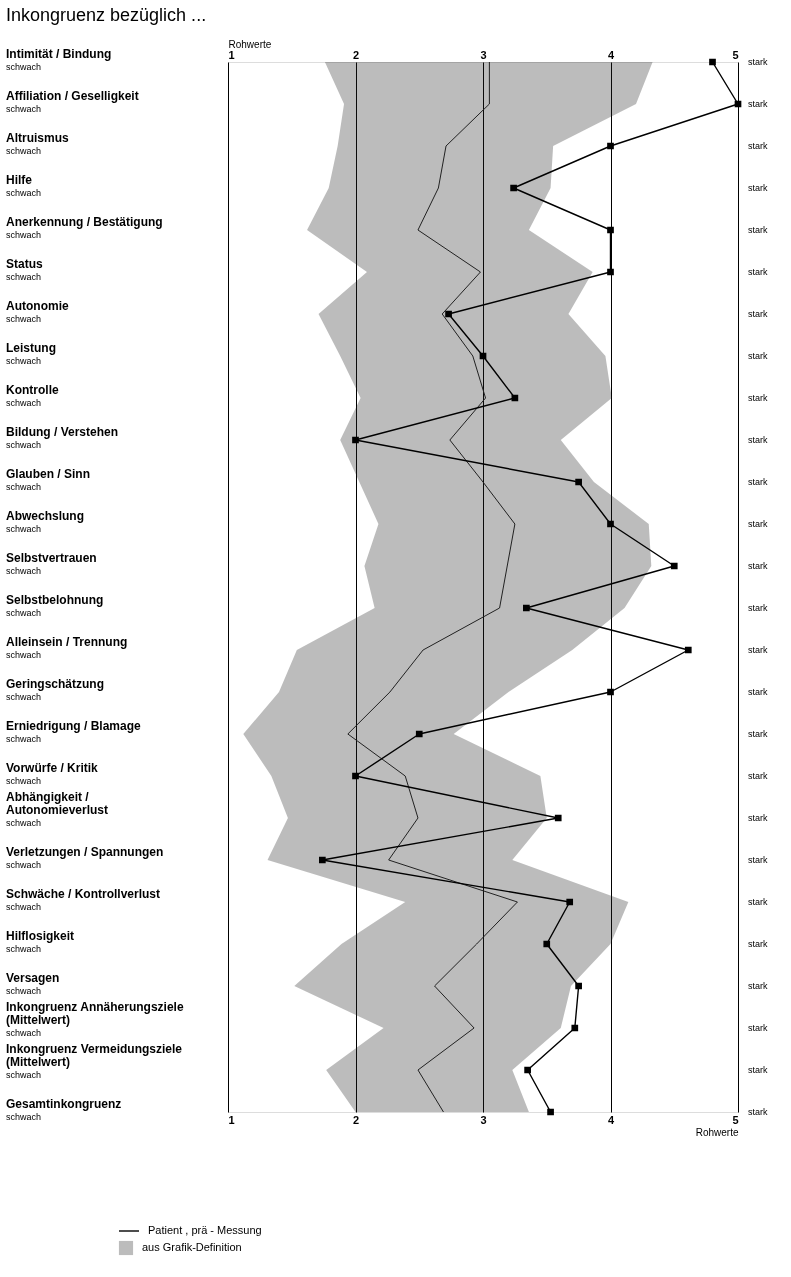  Describe the element at coordinates (483, 54) in the screenshot. I see `x2-tick-label: 3` at that location.